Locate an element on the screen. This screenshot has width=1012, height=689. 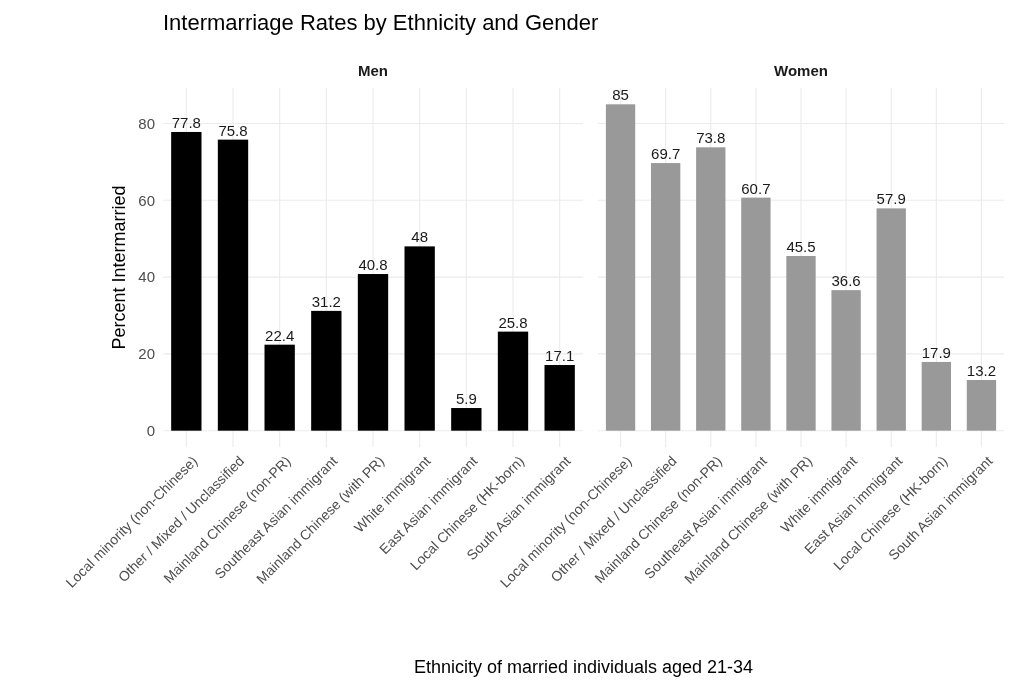
data-label: 17.9 is located at coordinates (936, 352).